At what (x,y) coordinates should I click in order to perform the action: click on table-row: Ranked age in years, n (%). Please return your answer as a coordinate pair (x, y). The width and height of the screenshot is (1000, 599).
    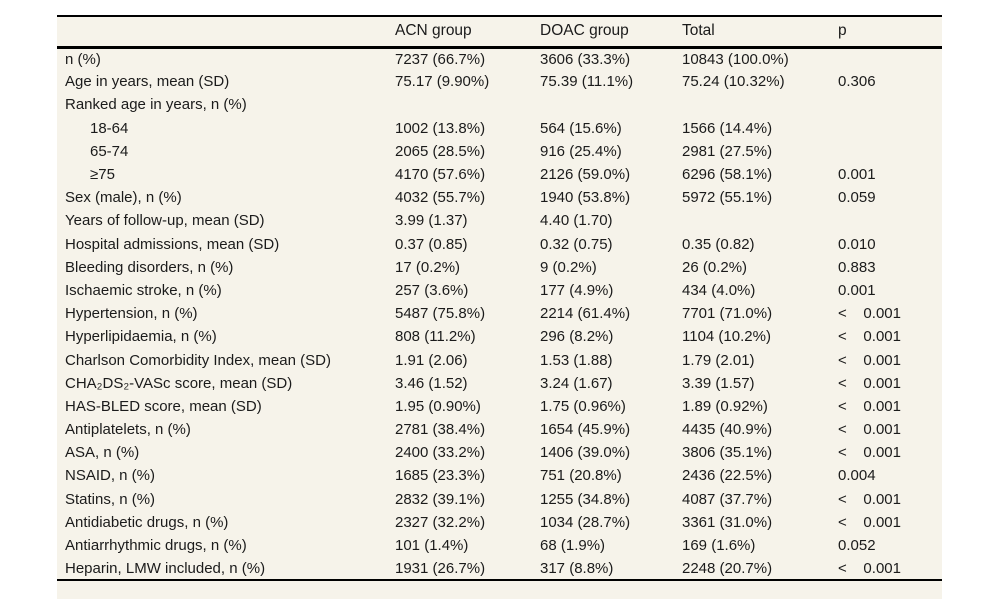
    Looking at the image, I should click on (499, 104).